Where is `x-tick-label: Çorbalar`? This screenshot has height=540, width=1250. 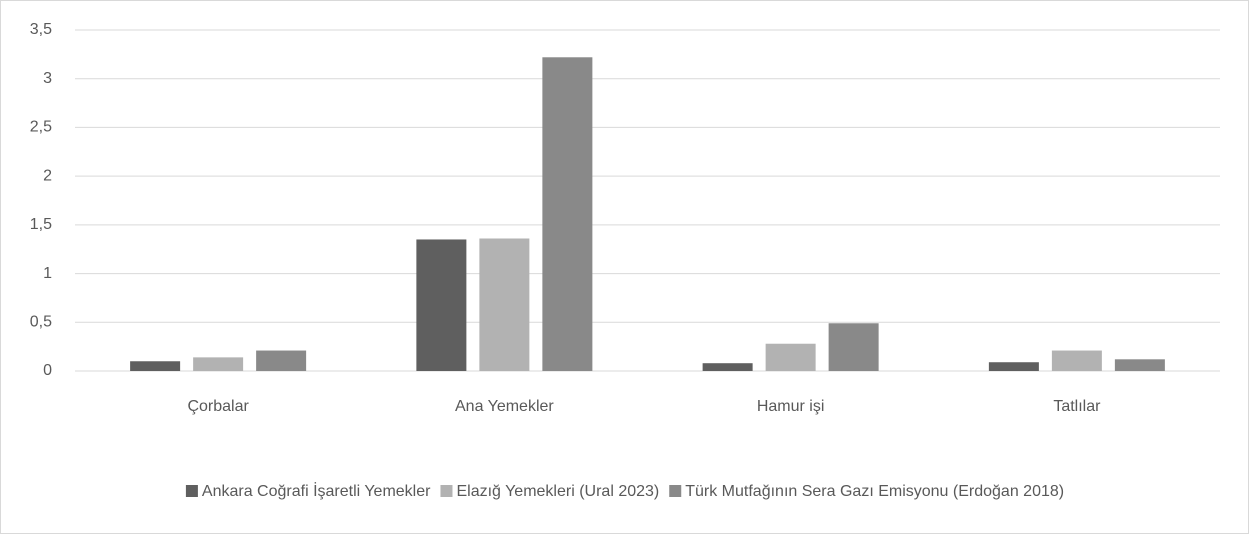
x-tick-label: Çorbalar is located at coordinates (218, 406).